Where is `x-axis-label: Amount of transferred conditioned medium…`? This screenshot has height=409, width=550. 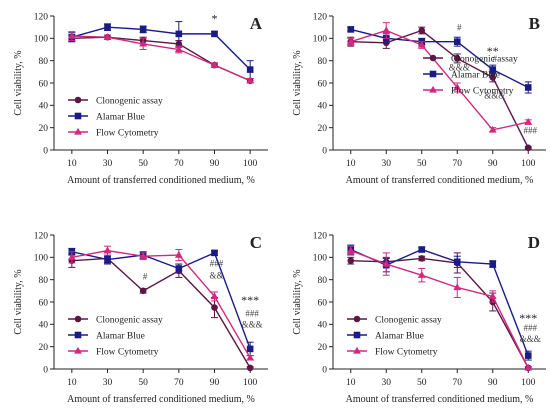 x-axis-label: Amount of transferred conditioned medium… is located at coordinates (440, 180).